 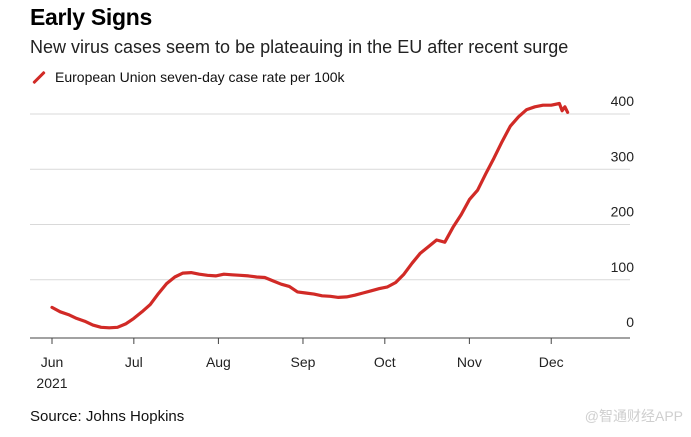 What do you see at coordinates (385, 362) in the screenshot?
I see `x-tick-label-oct: Oct` at bounding box center [385, 362].